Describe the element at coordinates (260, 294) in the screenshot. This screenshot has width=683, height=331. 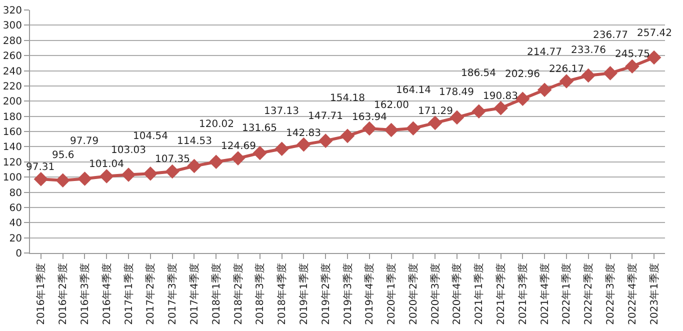
I see `x-tick-label: 2018年3季度` at that location.